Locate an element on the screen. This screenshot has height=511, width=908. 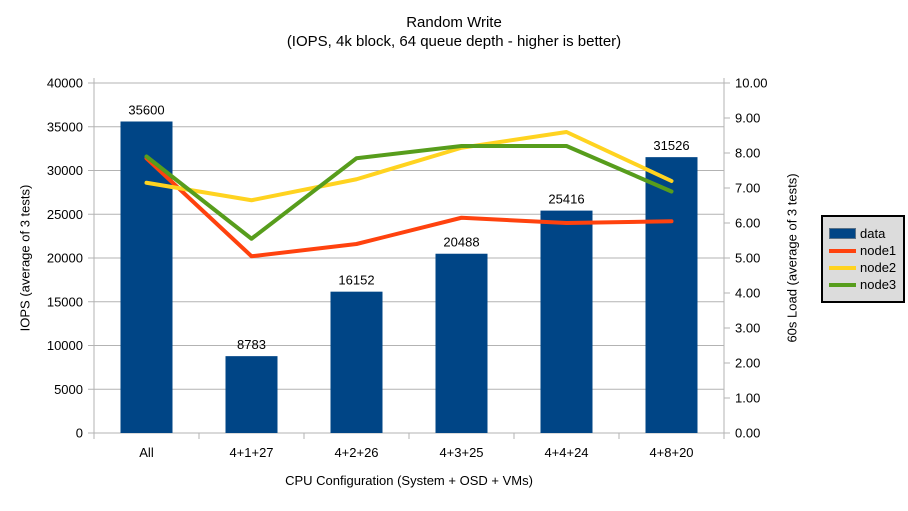
left-axis-tick-label: 25000 is located at coordinates (65, 214).